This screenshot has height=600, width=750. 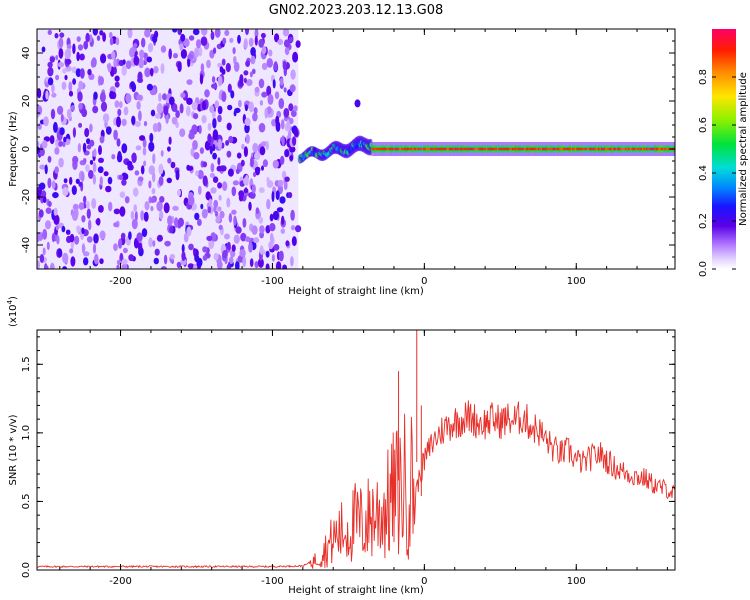 What do you see at coordinates (724, 149) in the screenshot?
I see `colorbar-gradient` at bounding box center [724, 149].